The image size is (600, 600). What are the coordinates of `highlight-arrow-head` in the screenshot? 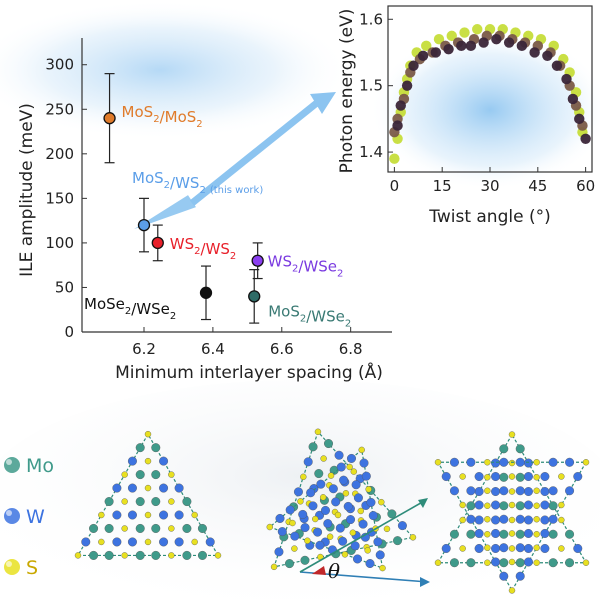 It's located at (323, 103).